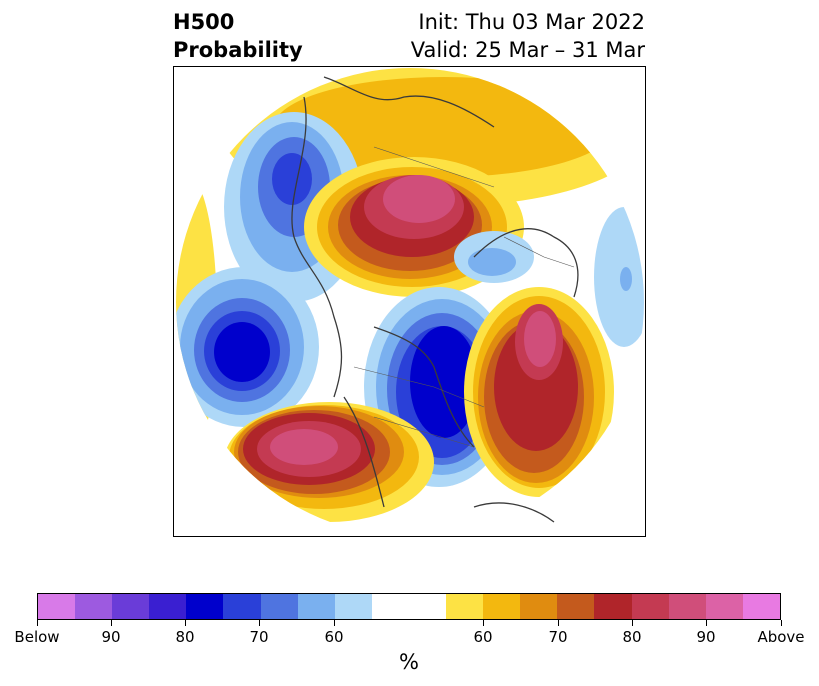 Image resolution: width=819 pixels, height=686 pixels. I want to click on borders, so click(464, 297).